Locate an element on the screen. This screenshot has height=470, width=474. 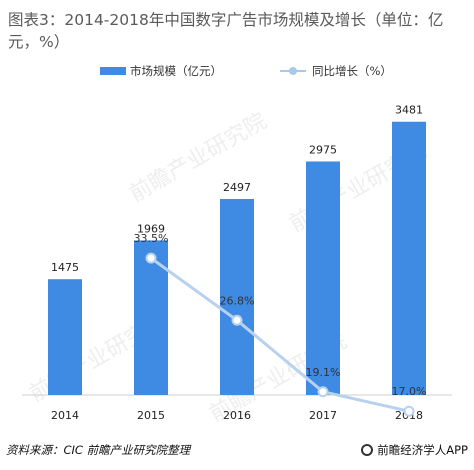
growth-value-label: 19.1% is located at coordinates (323, 372).